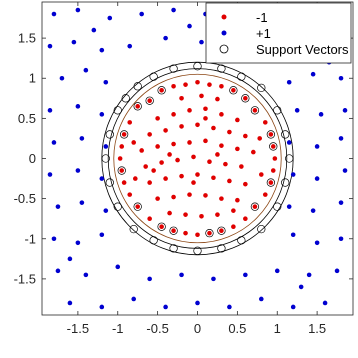  What do you see at coordinates (237, 328) in the screenshot?
I see `x-tick-label-4: 0.5` at bounding box center [237, 328].